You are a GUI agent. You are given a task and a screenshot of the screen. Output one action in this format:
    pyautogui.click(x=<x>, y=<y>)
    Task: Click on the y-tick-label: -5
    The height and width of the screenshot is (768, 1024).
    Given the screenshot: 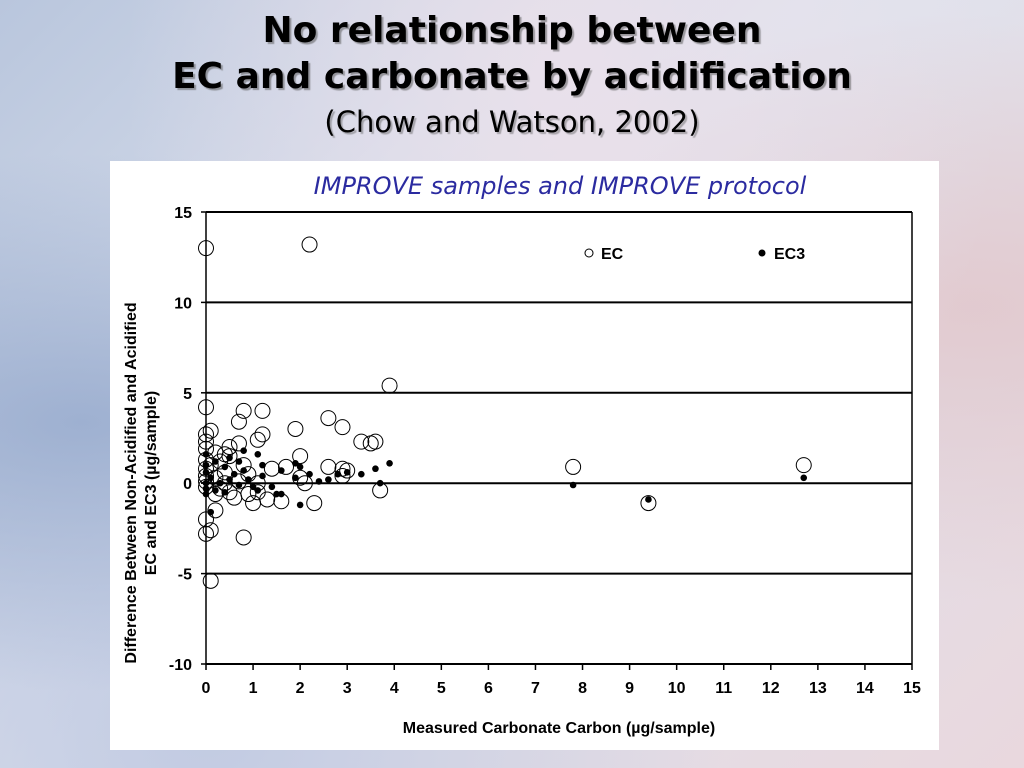 What is the action you would take?
    pyautogui.click(x=185, y=575)
    